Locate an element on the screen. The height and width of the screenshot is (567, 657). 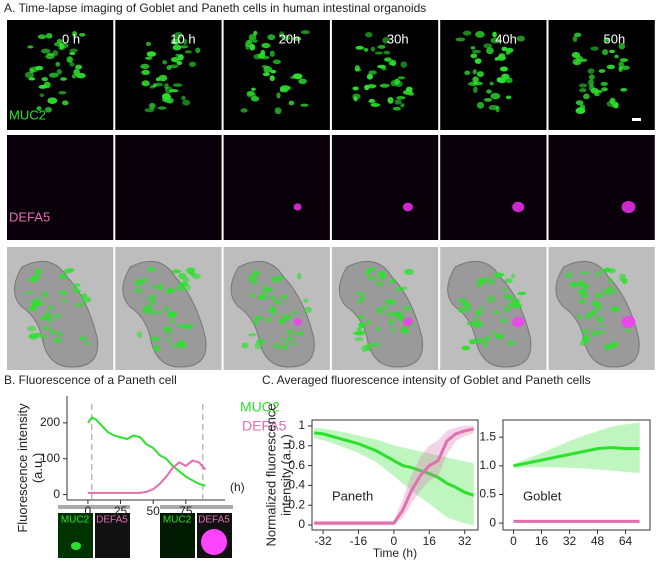
organoid is located at coordinates (272, 314).